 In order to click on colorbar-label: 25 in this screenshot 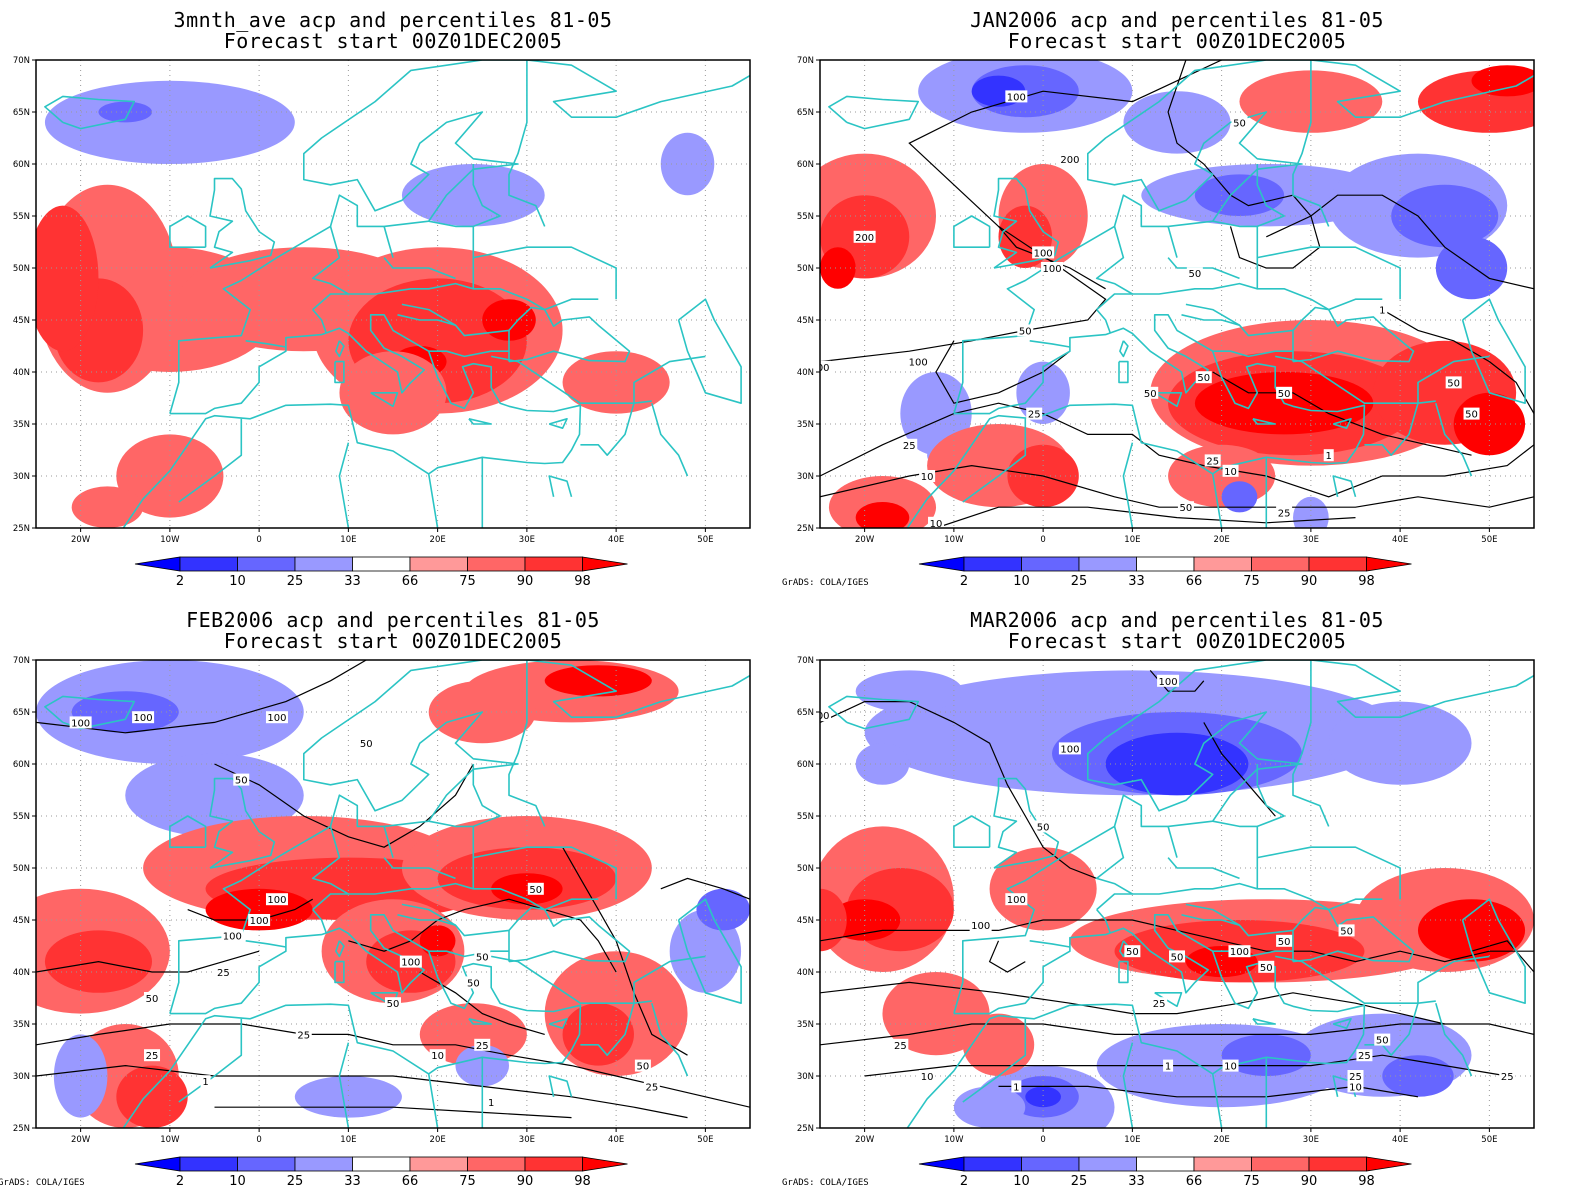, I will do `click(1079, 1181)`.